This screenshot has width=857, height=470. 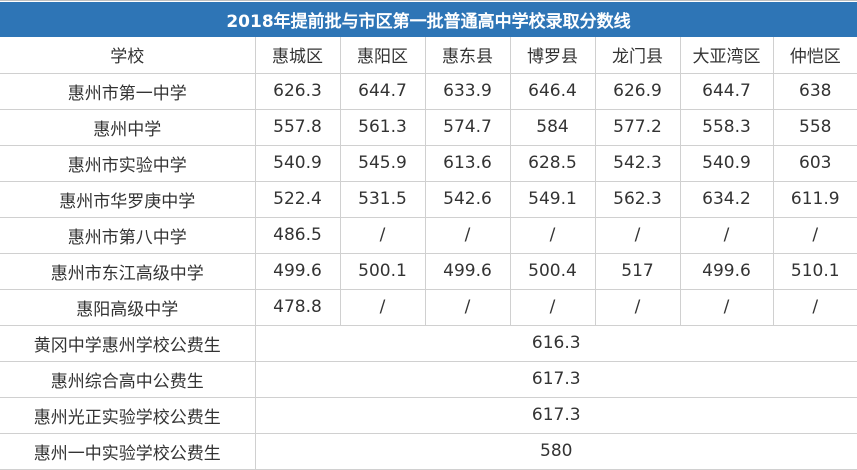 What do you see at coordinates (128, 55) in the screenshot?
I see `header-school: 学校` at bounding box center [128, 55].